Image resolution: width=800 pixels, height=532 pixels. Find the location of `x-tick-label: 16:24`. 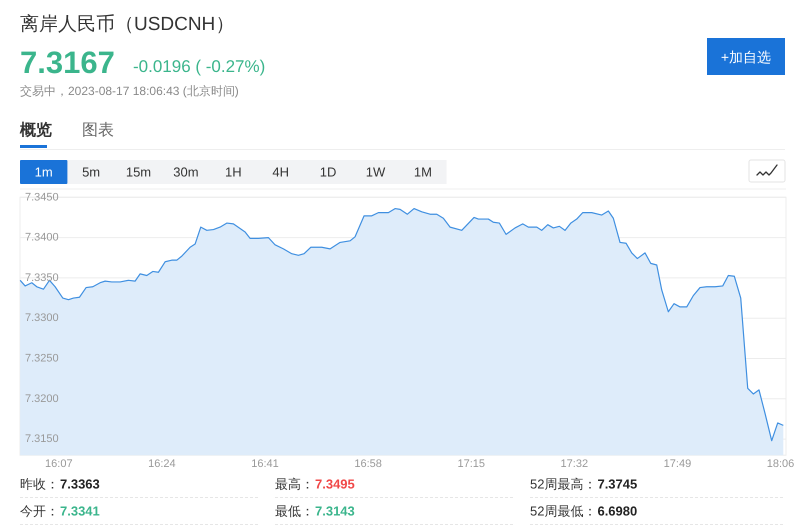

x-tick-label: 16:24 is located at coordinates (162, 464).